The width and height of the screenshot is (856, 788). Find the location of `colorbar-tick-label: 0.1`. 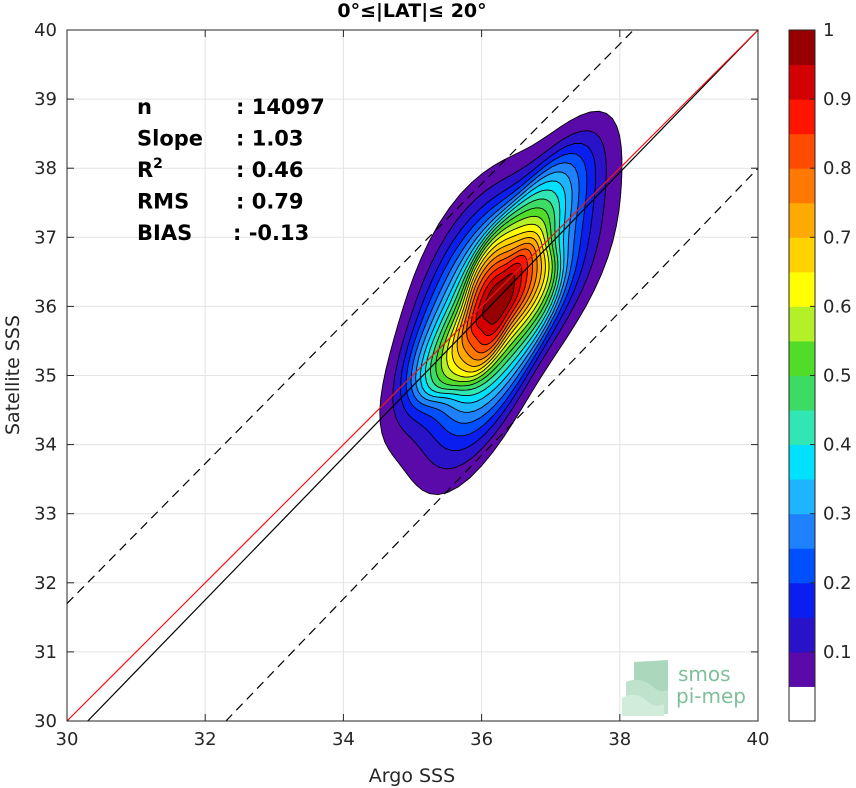

colorbar-tick-label: 0.1 is located at coordinates (837, 652).